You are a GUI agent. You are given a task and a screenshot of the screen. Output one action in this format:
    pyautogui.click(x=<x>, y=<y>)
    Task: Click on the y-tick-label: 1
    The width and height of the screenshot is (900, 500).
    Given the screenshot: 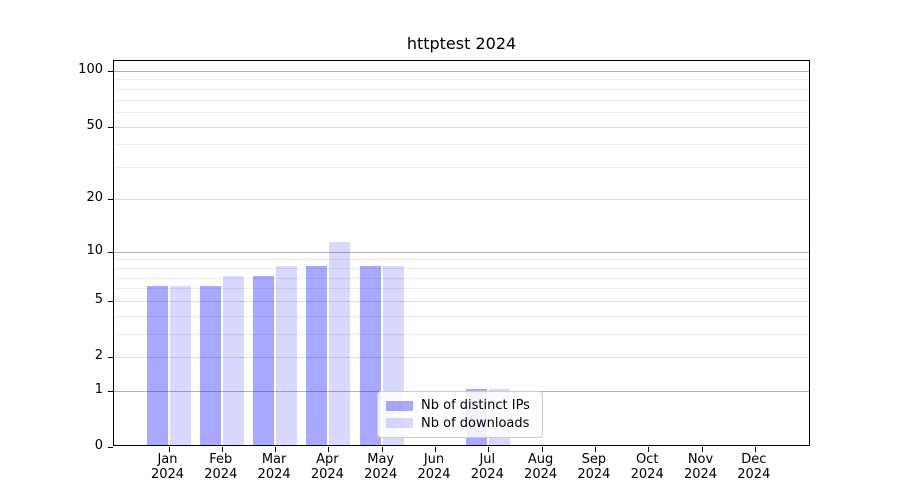 What is the action you would take?
    pyautogui.click(x=98, y=389)
    